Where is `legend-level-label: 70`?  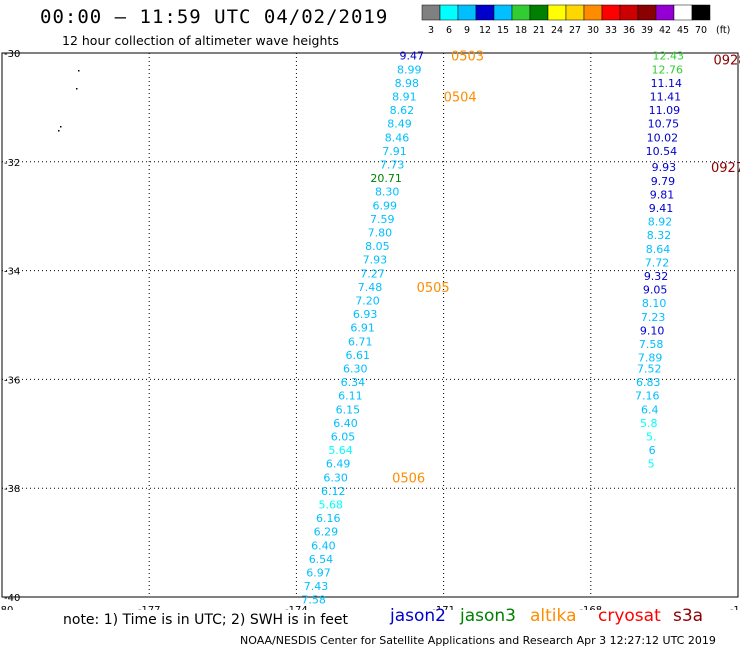 legend-level-label: 70 is located at coordinates (701, 30).